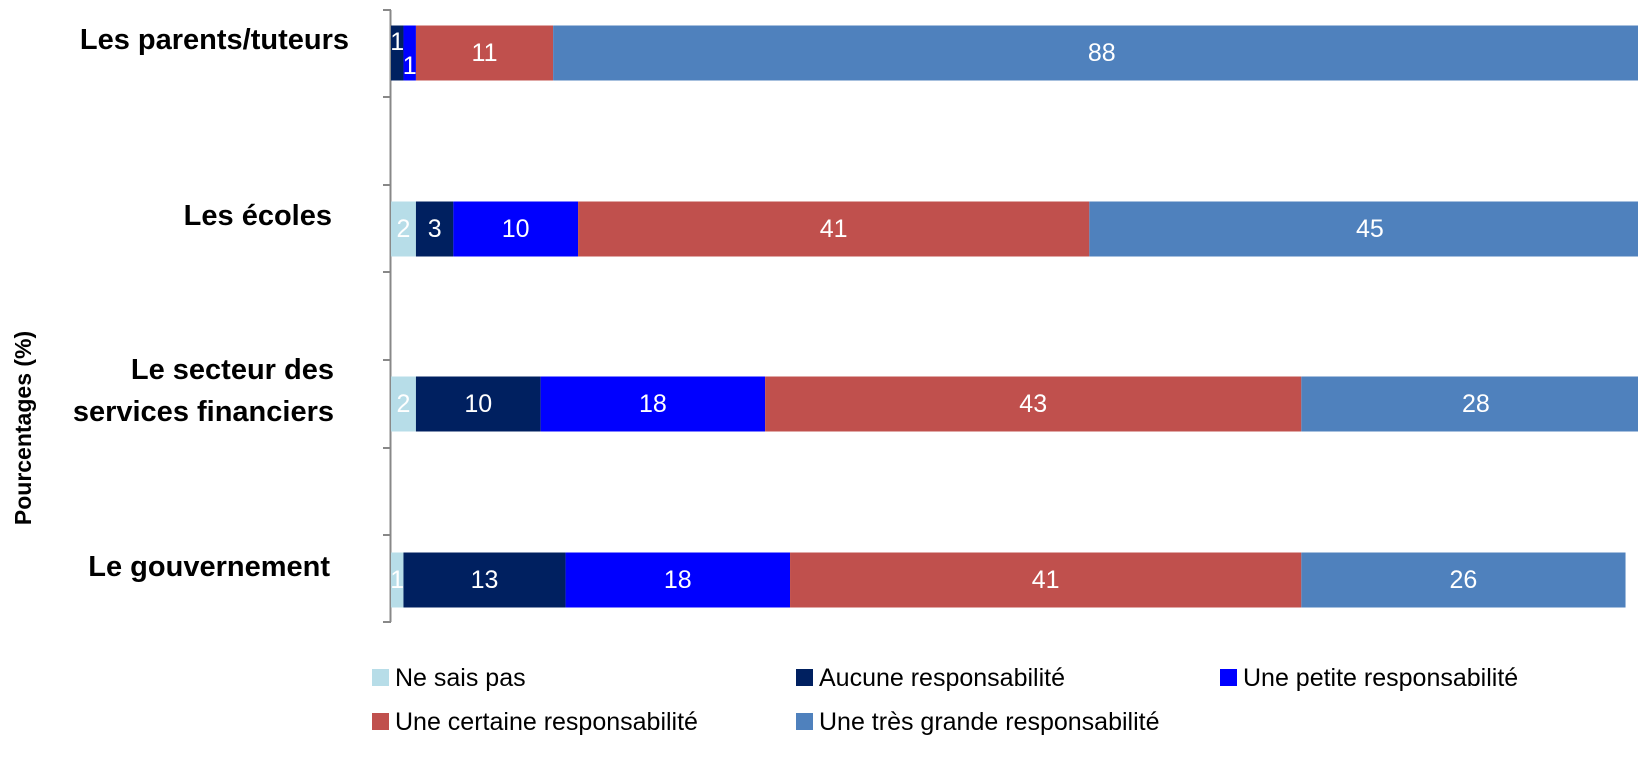  What do you see at coordinates (989, 722) in the screenshot?
I see `legend-item-label: Une très grande responsabilité` at bounding box center [989, 722].